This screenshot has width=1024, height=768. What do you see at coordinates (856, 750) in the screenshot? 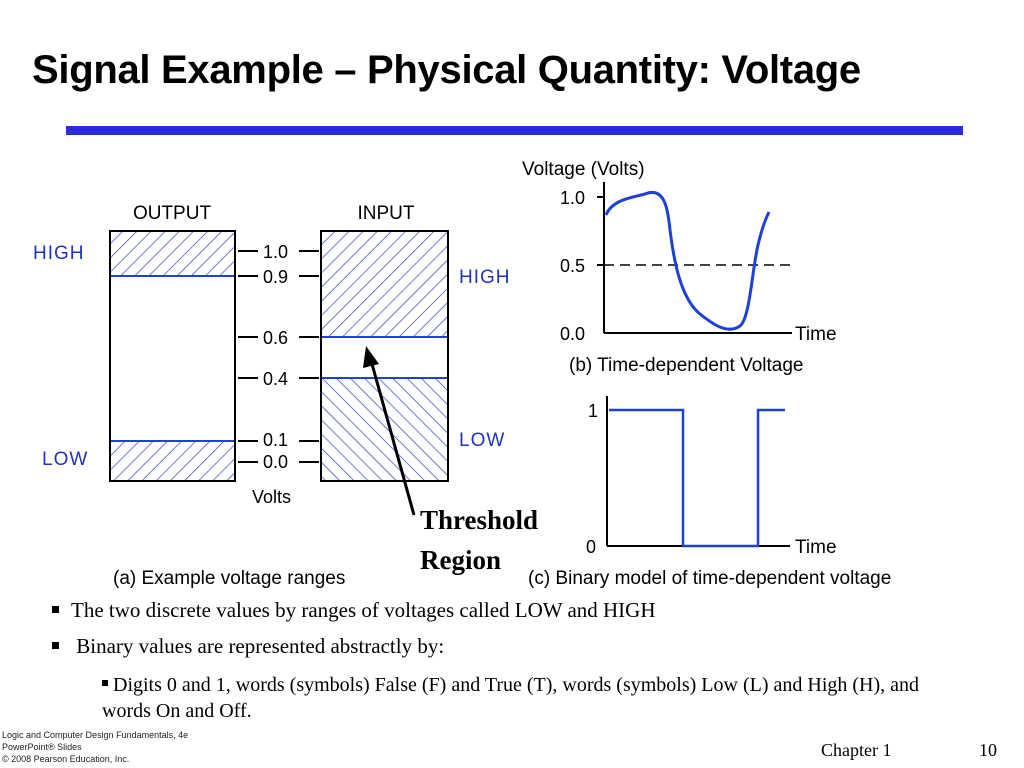
I see `chapter-label: Chapter 1` at bounding box center [856, 750].